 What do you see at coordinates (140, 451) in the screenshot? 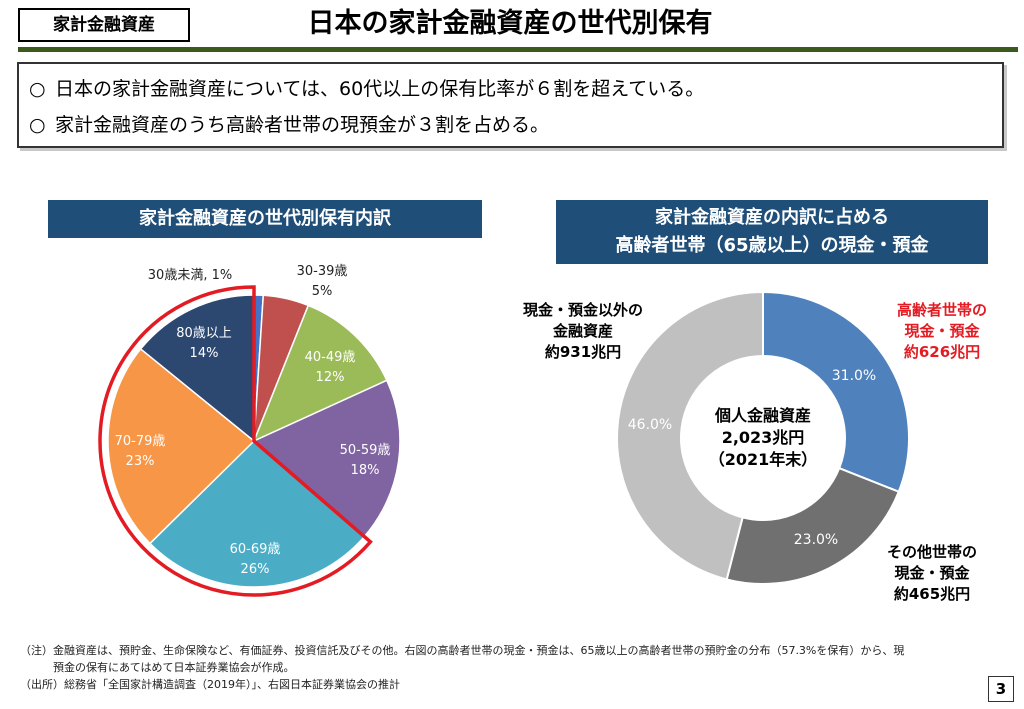
I see `slice-label-70s: 70-79歳 23%` at bounding box center [140, 451].